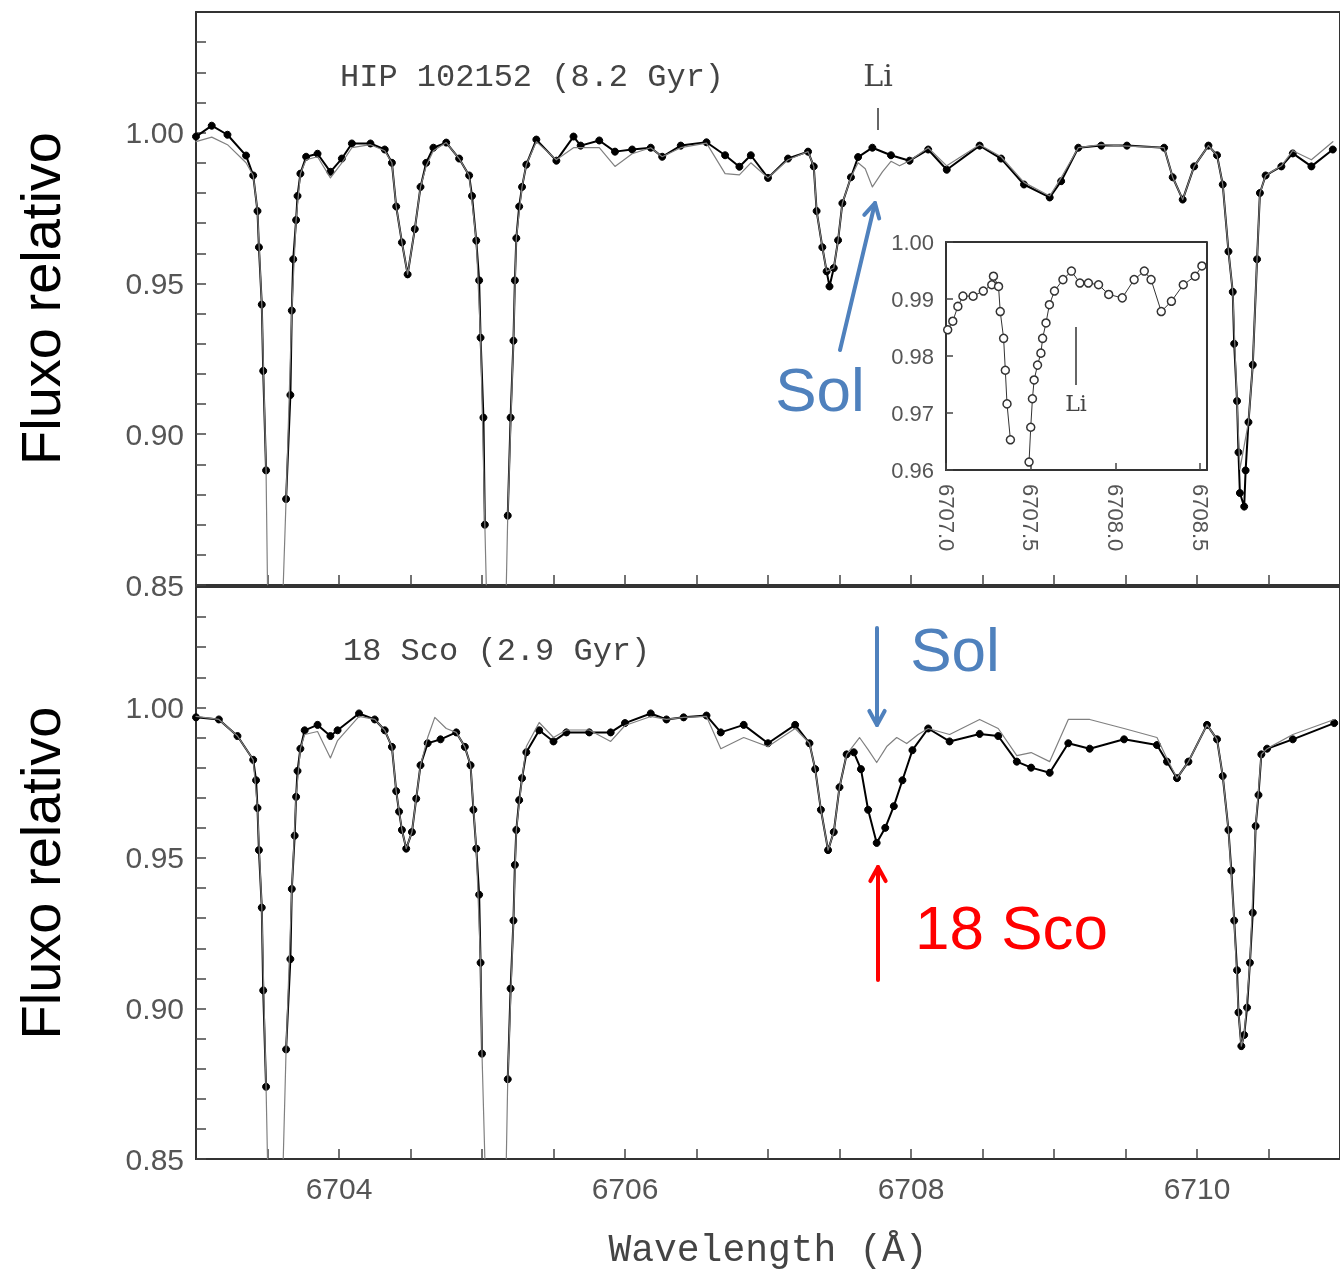 This screenshot has width=1340, height=1276. I want to click on x-tick-label: 6710, so click(1197, 1188).